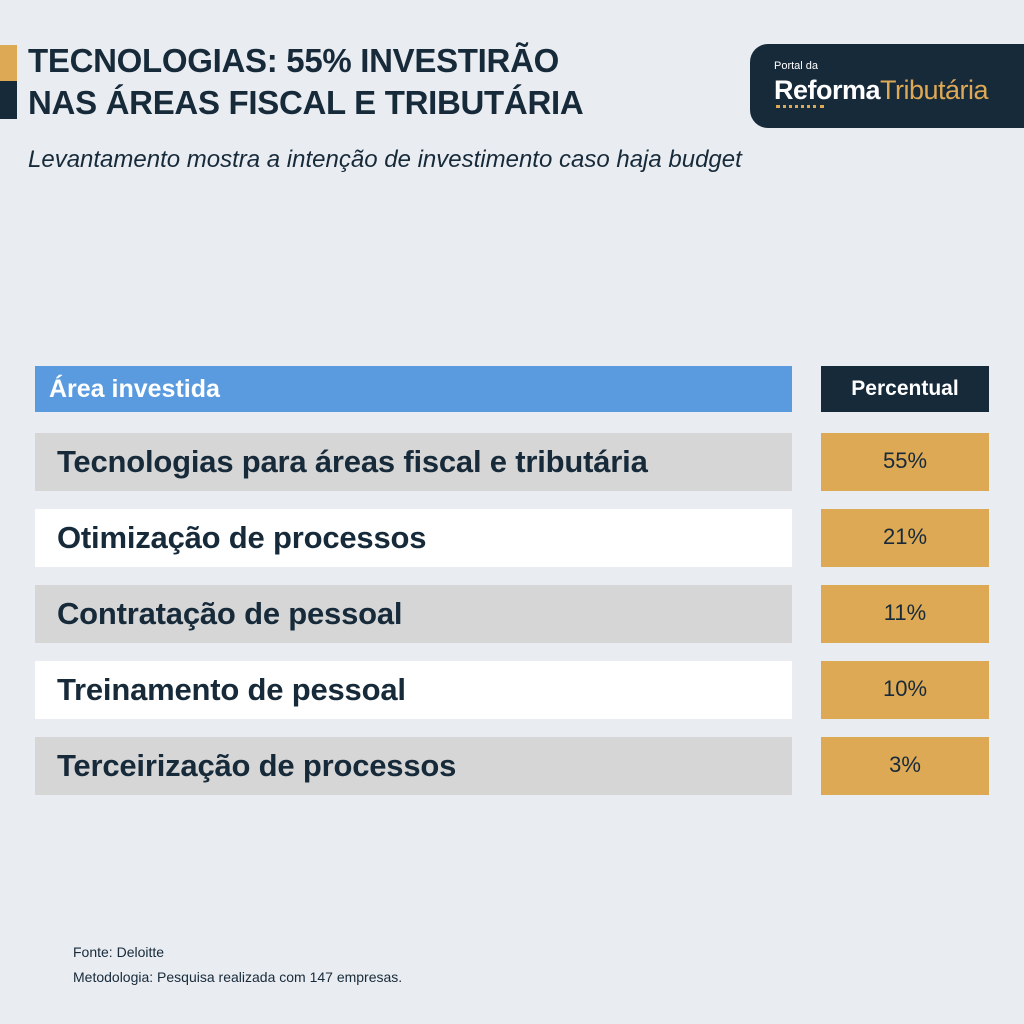 Image resolution: width=1024 pixels, height=1024 pixels. Describe the element at coordinates (413, 766) in the screenshot. I see `table-row-label: Terceirização de processos` at that location.